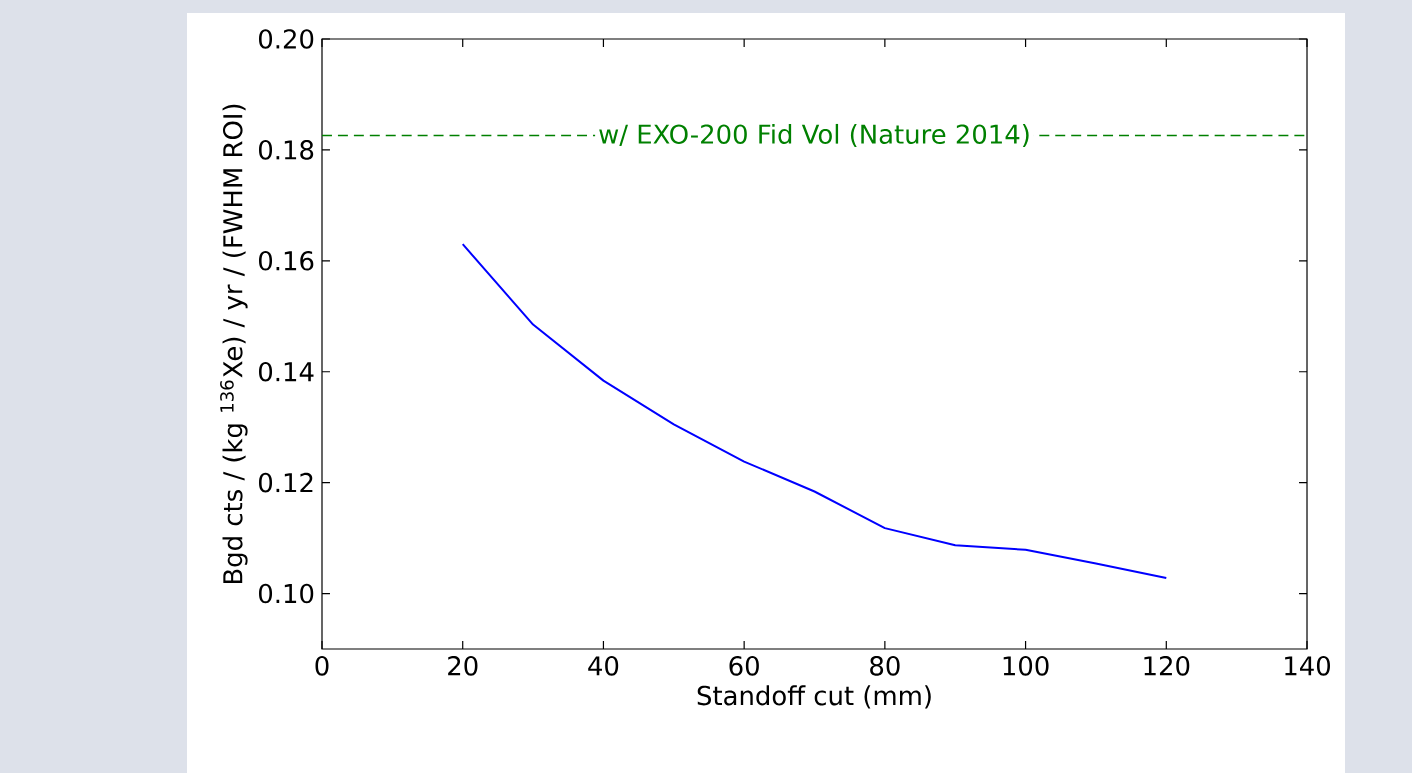 The image size is (1412, 773). I want to click on y-tick-label: 0.20, so click(286, 39).